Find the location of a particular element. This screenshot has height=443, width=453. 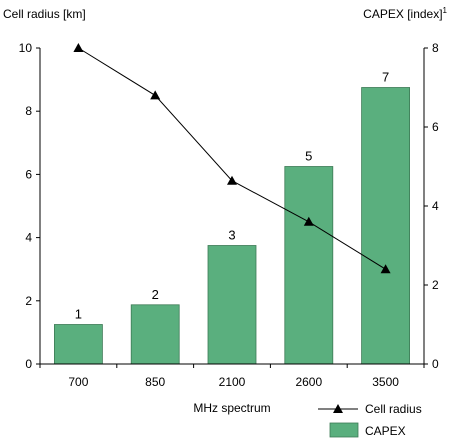

bar-data-label-0: 1 is located at coordinates (78, 314).